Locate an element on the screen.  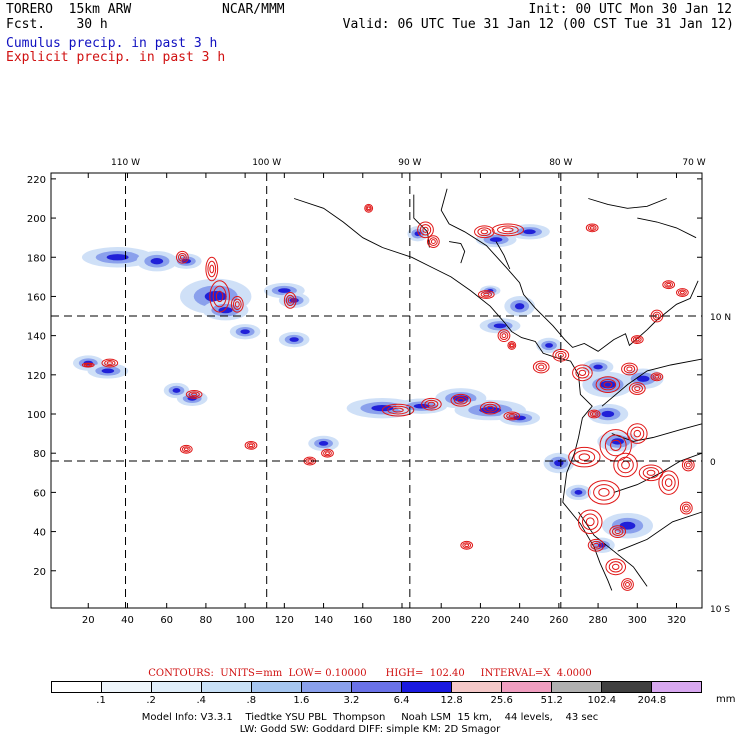
colorbar-label: 204.8 is located at coordinates (652, 700).